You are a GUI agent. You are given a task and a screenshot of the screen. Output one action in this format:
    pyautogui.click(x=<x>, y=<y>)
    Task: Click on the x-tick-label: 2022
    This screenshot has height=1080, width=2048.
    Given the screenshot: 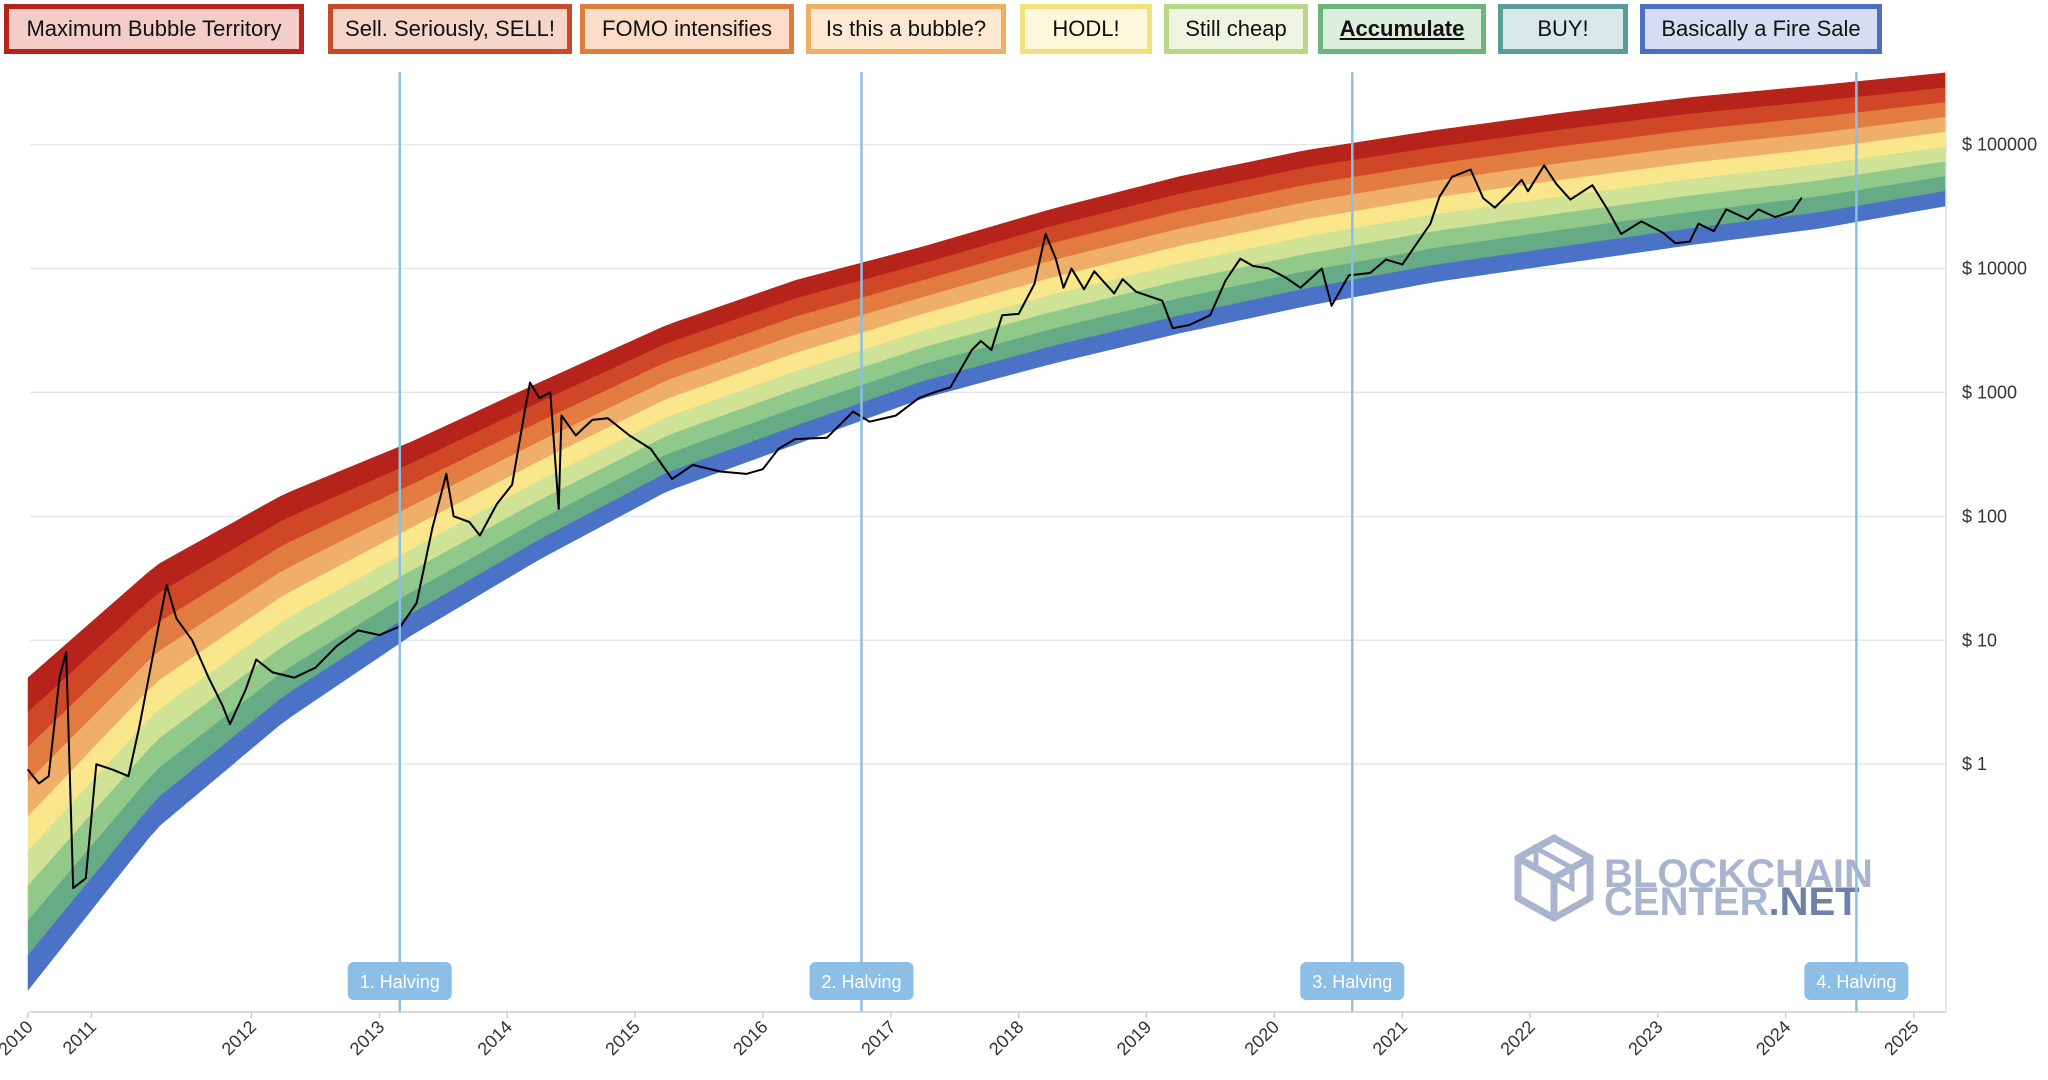 What is the action you would take?
    pyautogui.click(x=1517, y=1038)
    